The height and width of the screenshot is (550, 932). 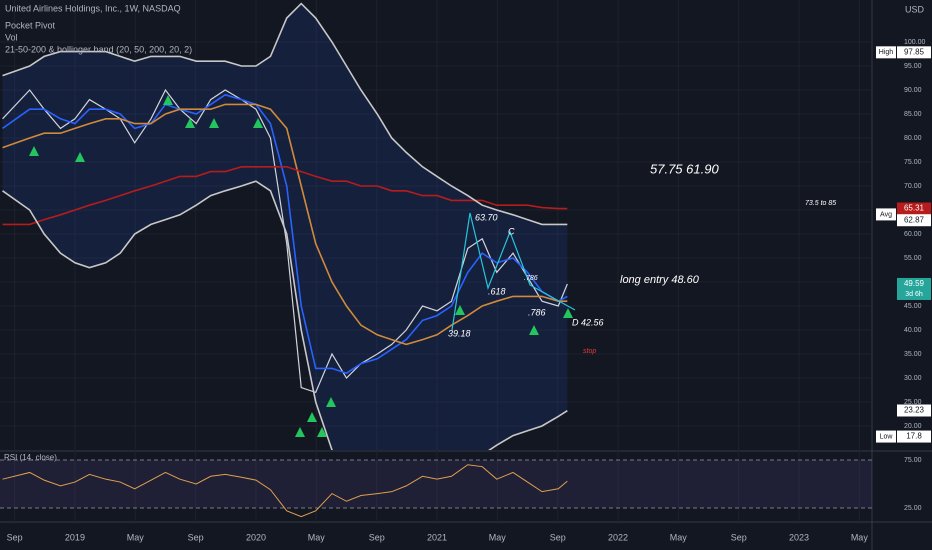 What do you see at coordinates (285, 196) in the screenshot?
I see `series-line` at bounding box center [285, 196].